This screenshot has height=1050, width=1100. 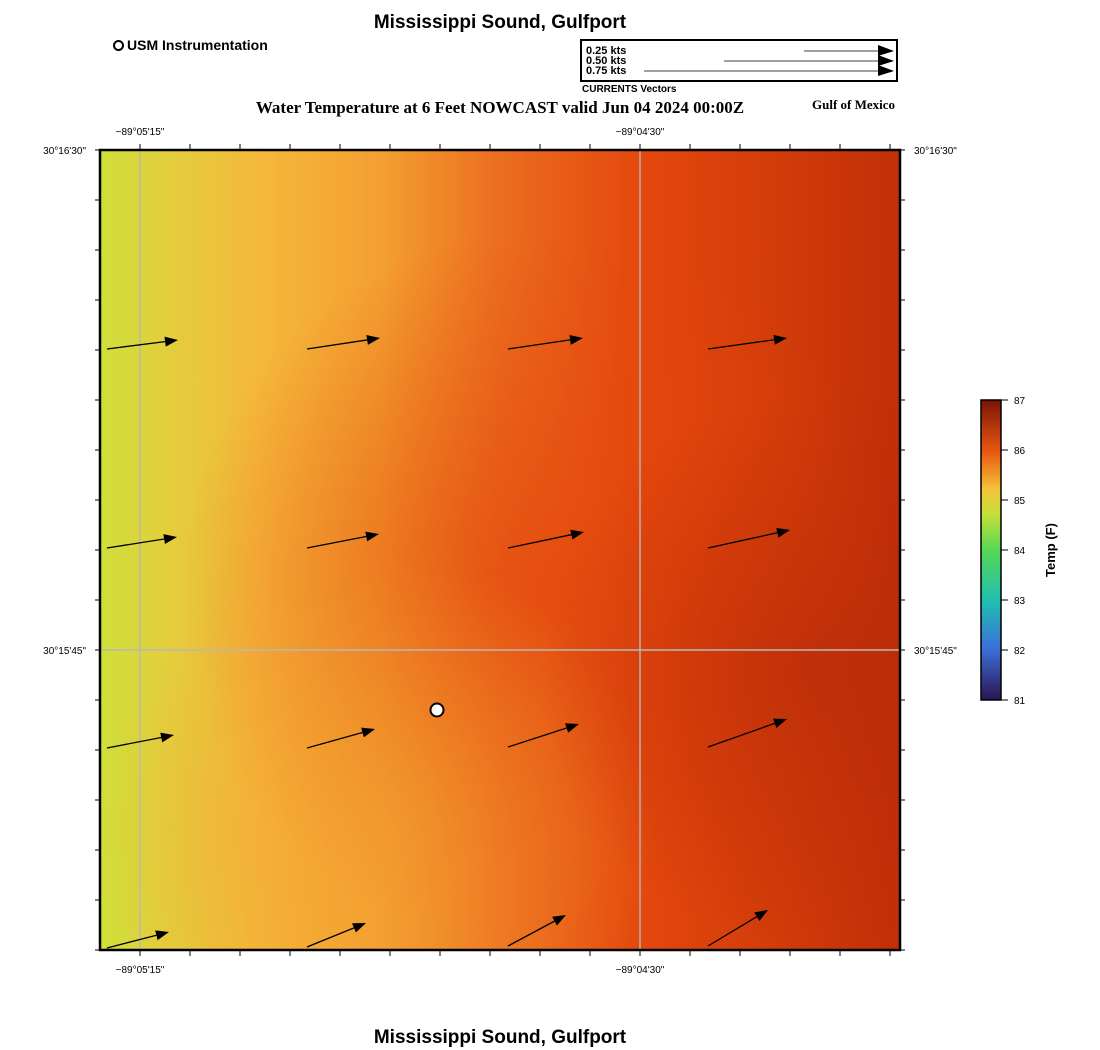 I want to click on vector-scale-label: 0.50 kts, so click(x=606, y=61).